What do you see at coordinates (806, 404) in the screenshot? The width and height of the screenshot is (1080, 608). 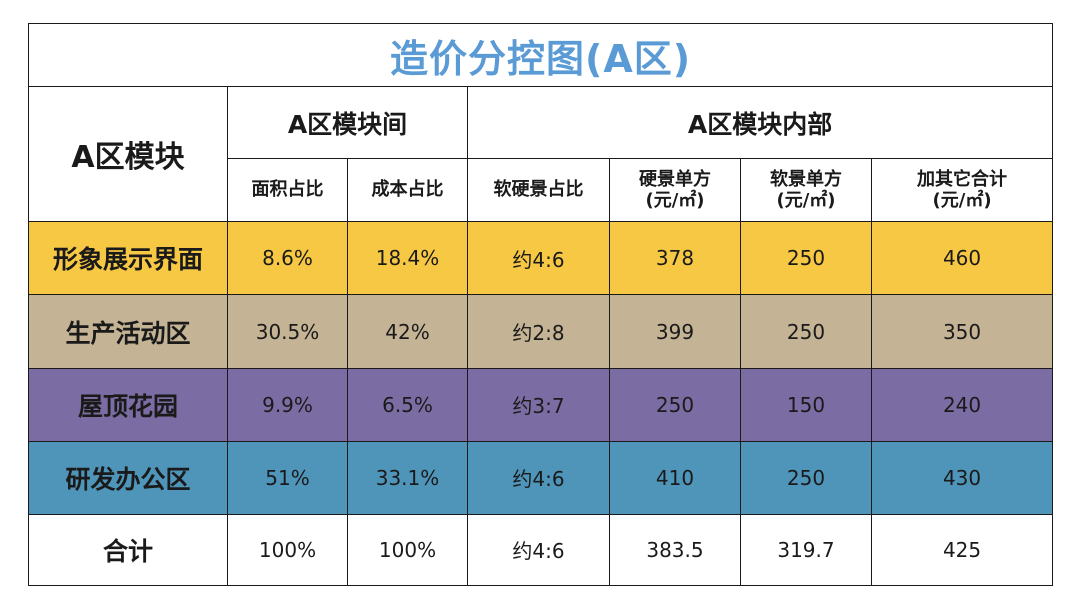 I see `soft-unit-cost-cell: 150` at bounding box center [806, 404].